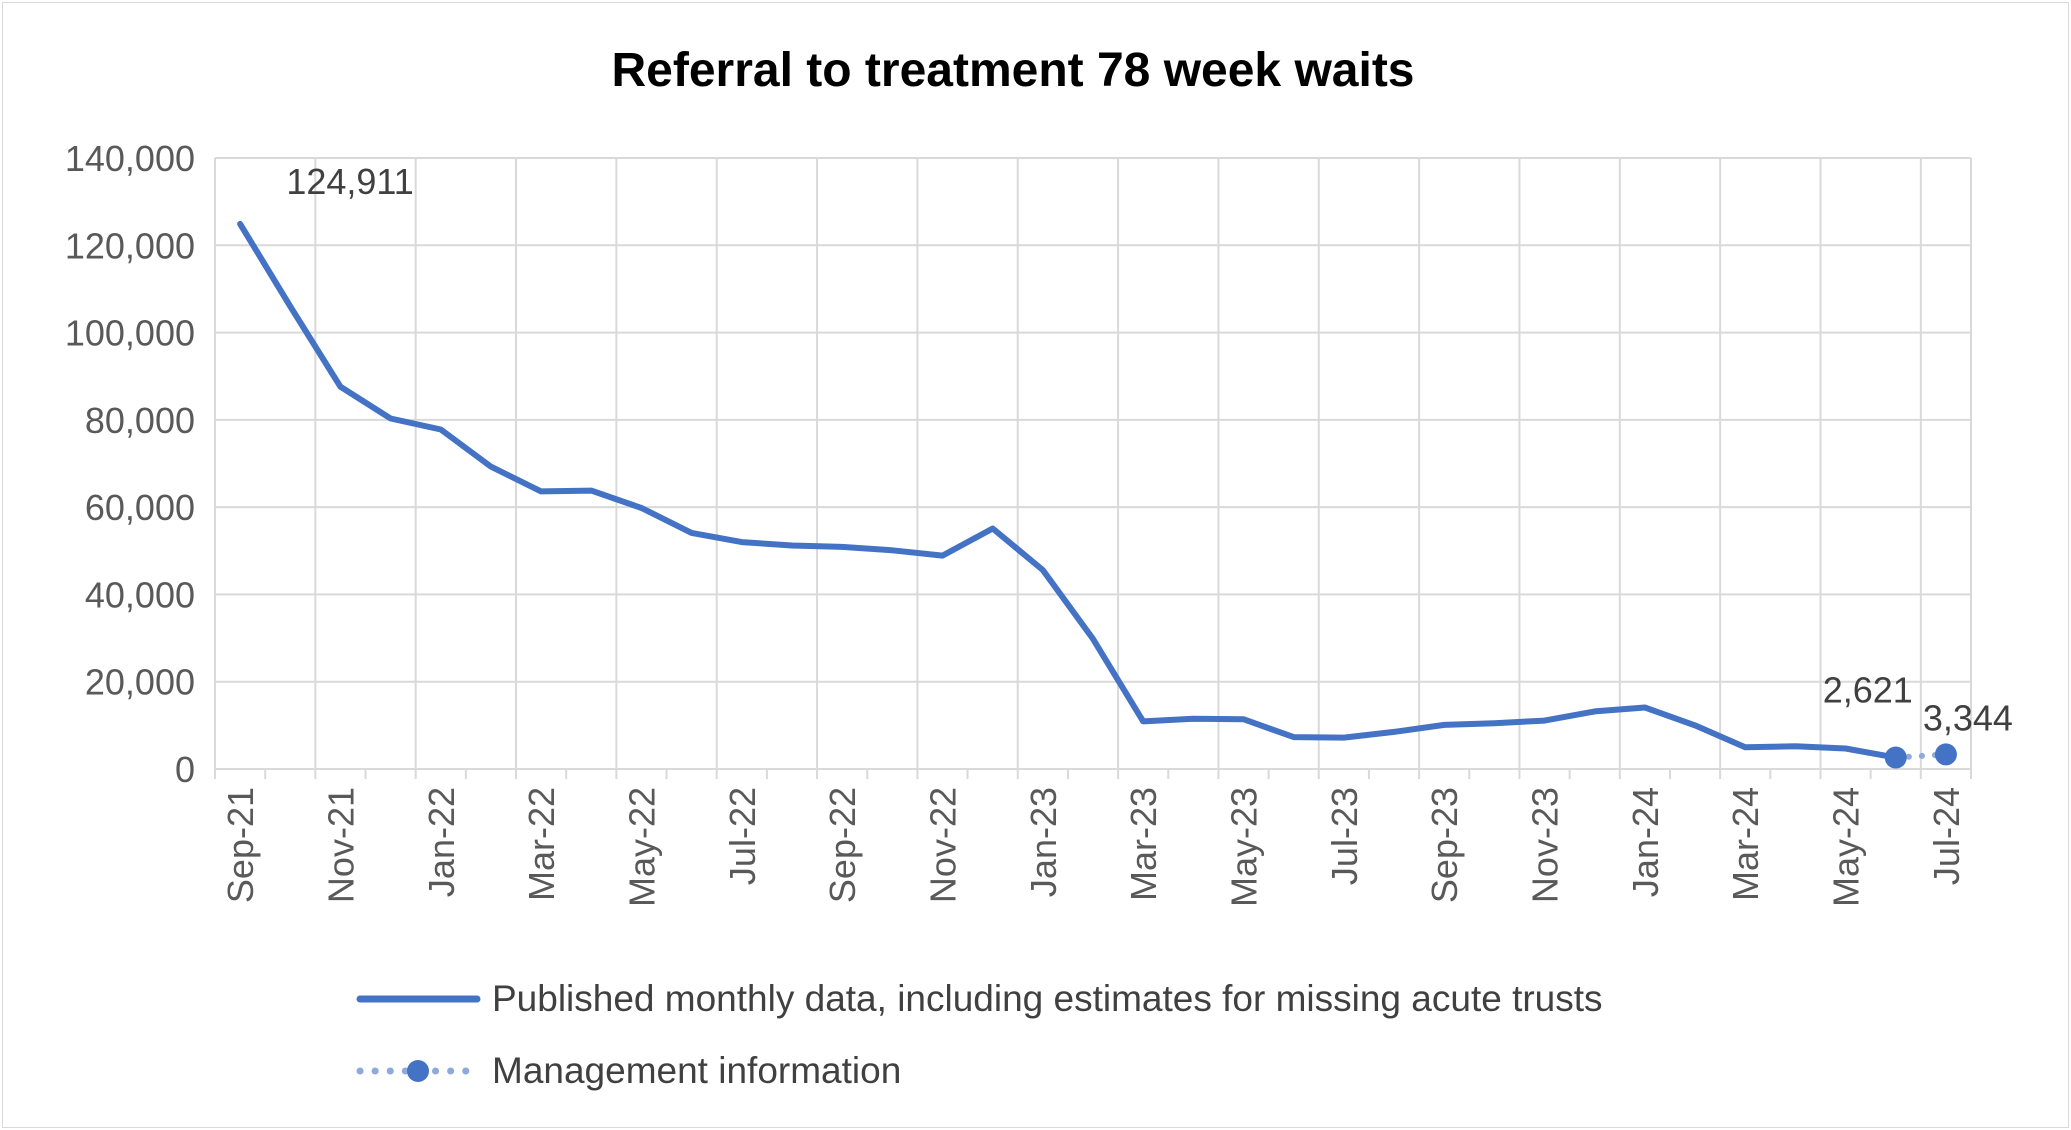 The width and height of the screenshot is (2071, 1130). I want to click on y-tick-label: 100,000, so click(130, 333).